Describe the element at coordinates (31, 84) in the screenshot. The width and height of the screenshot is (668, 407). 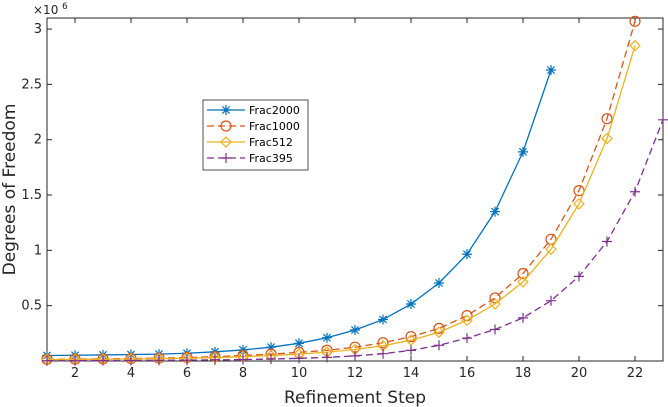
I see `y-tick-label: 2.5` at that location.